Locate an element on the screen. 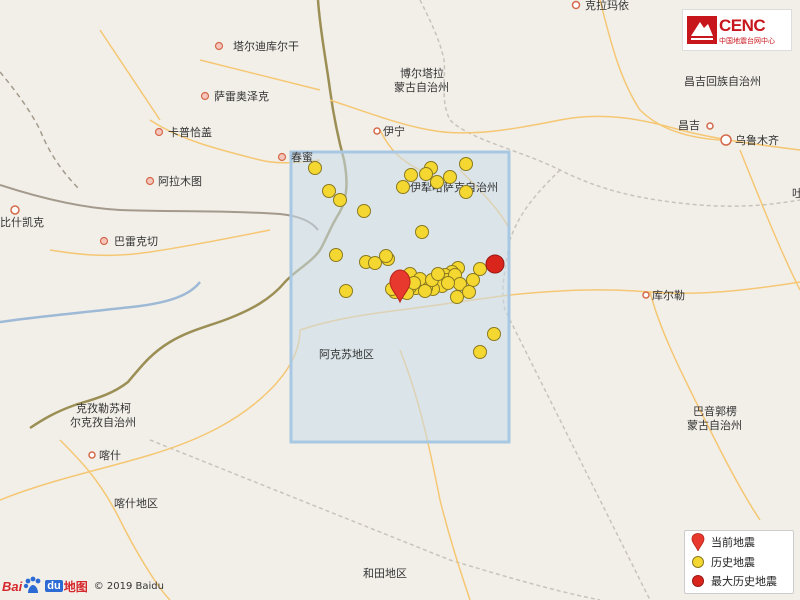  logo-name: CENC is located at coordinates (742, 25).